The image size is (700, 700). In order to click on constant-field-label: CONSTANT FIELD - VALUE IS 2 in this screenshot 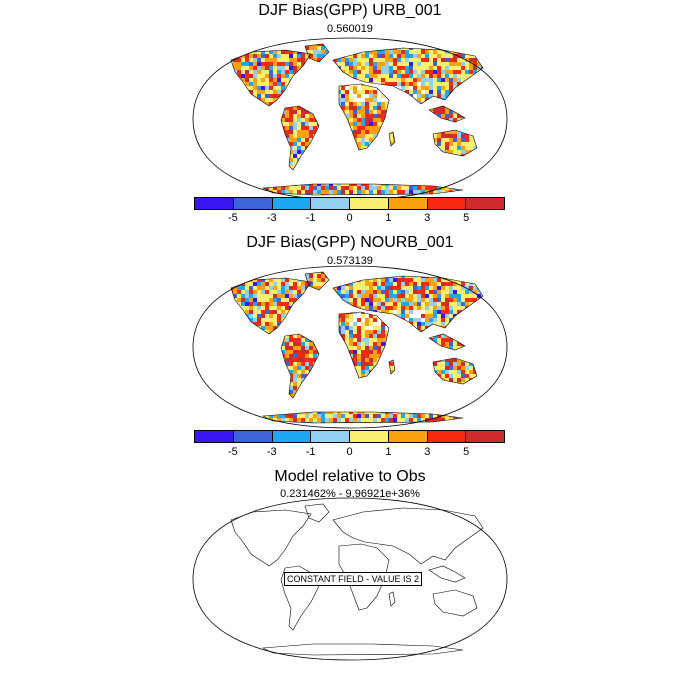, I will do `click(353, 579)`.